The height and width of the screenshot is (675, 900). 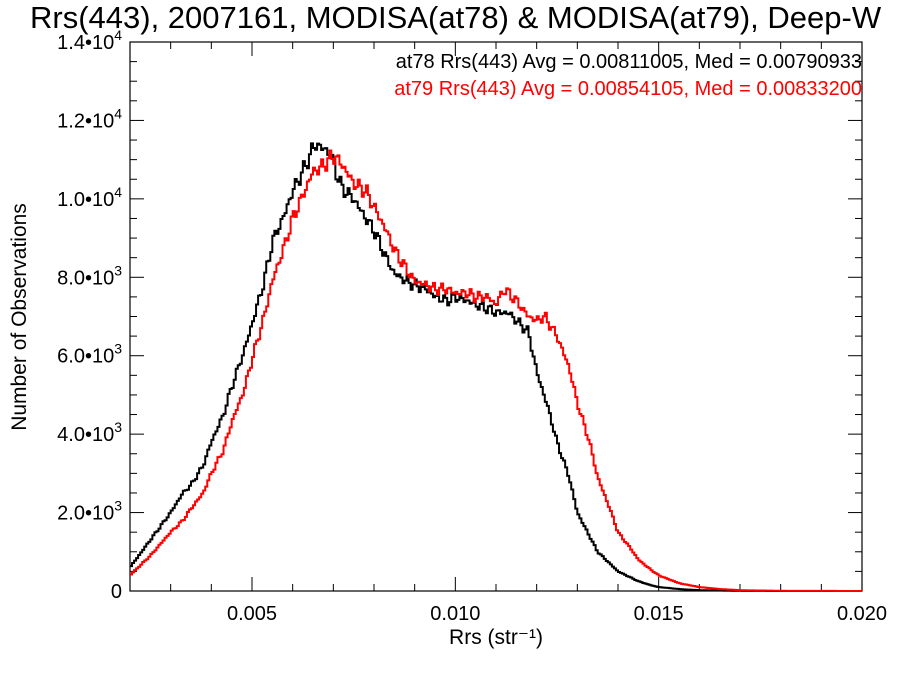 I want to click on x-axis-label: Rrs (str⁻¹), so click(x=496, y=637).